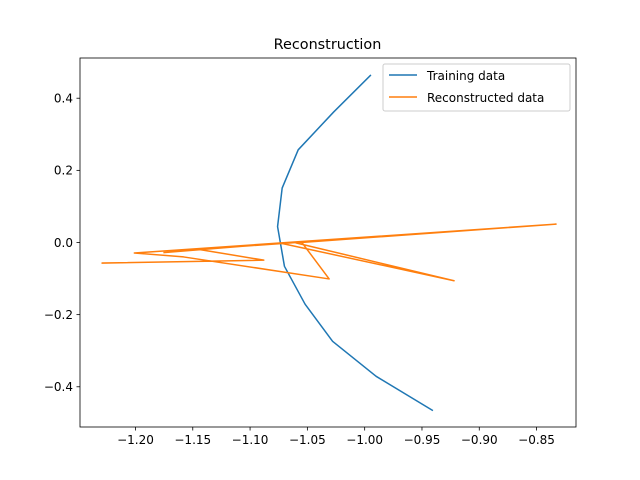 Image resolution: width=640 pixels, height=480 pixels. I want to click on x-tick-label: −0.95, so click(422, 440).